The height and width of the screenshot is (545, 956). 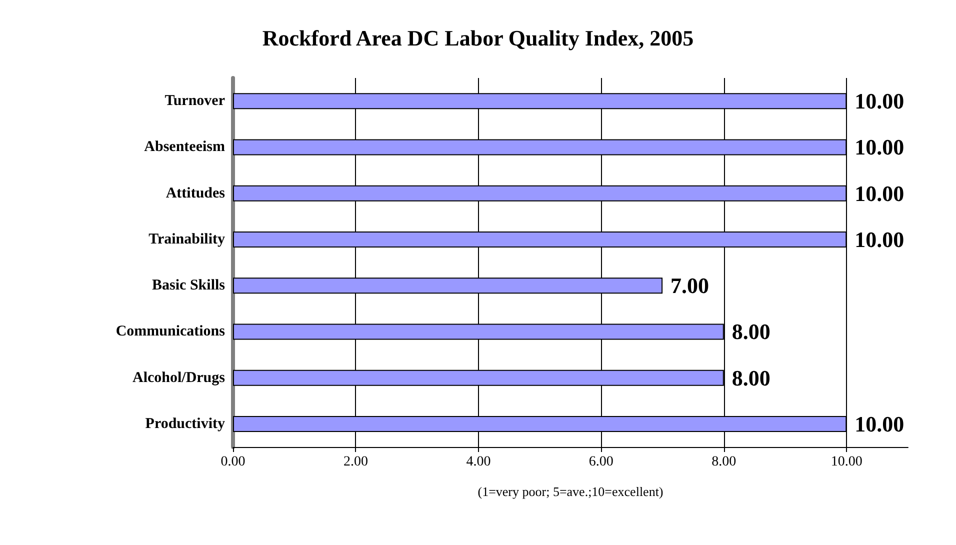 I want to click on y-tick-label: Basic Skills, so click(x=189, y=286).